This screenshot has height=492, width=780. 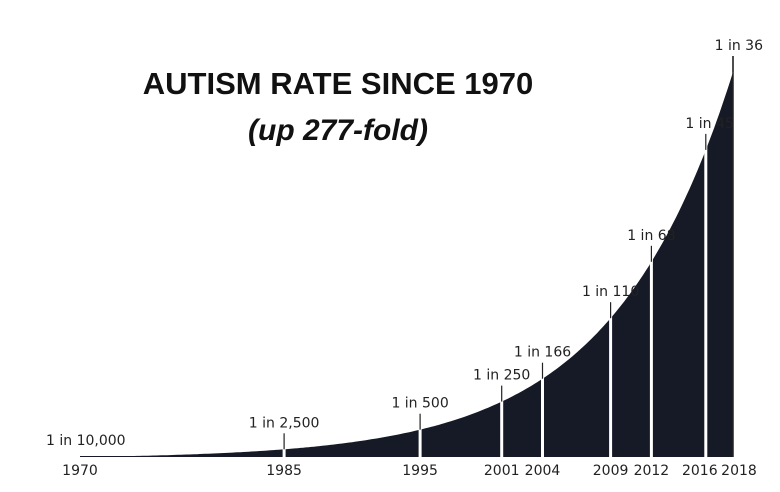 What do you see at coordinates (420, 471) in the screenshot?
I see `tick-label-1995: 1995` at bounding box center [420, 471].